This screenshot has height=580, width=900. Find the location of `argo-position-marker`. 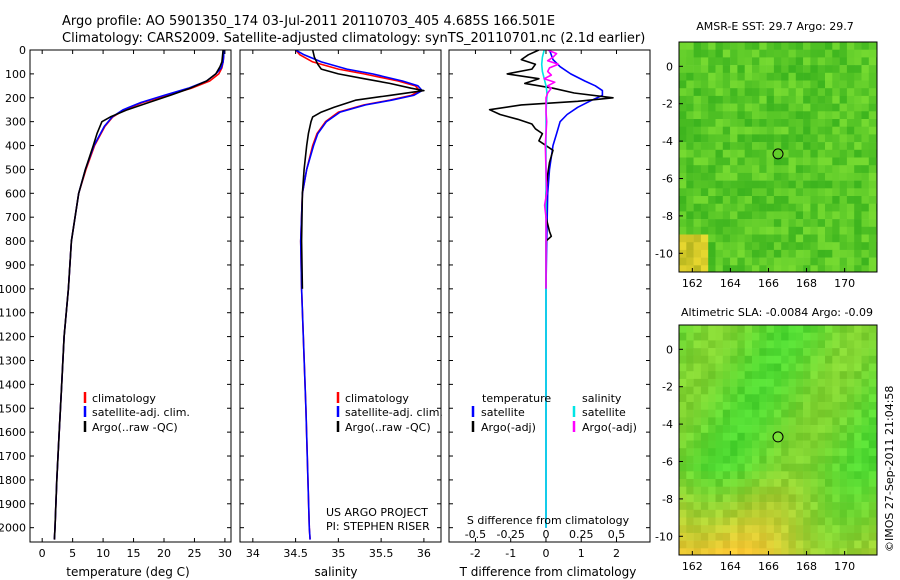

argo-position-marker is located at coordinates (778, 437).